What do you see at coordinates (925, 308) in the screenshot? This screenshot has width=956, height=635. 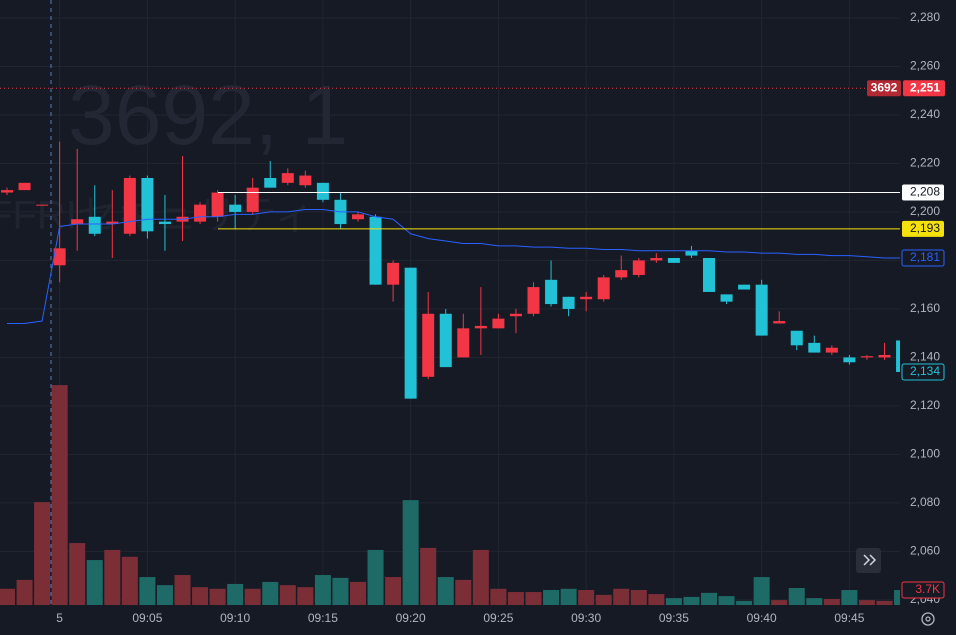 I see `y-tick-label: 2,160` at bounding box center [925, 308].